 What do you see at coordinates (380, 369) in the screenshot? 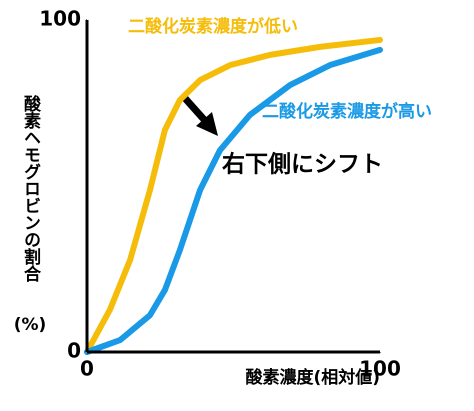
I see `x-tick-label: 100` at bounding box center [380, 369].